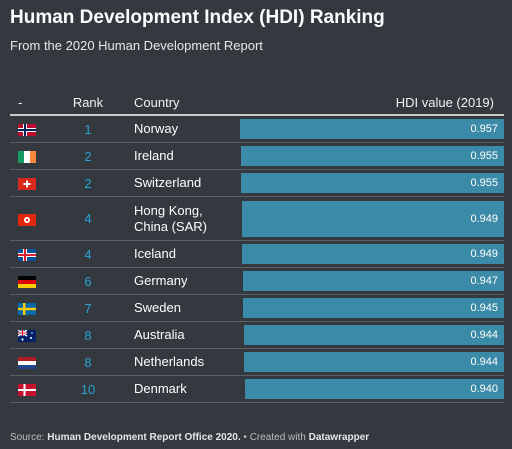  I want to click on table-row: 2 Switzerland 0.955, so click(257, 183).